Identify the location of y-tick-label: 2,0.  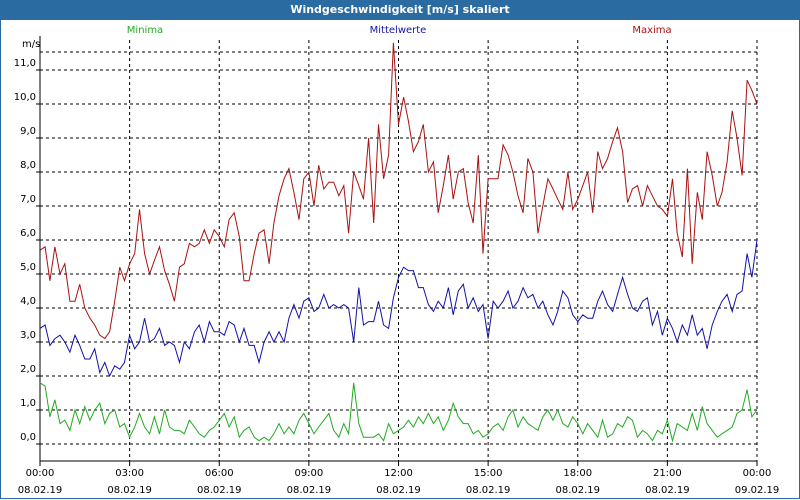
(28, 369).